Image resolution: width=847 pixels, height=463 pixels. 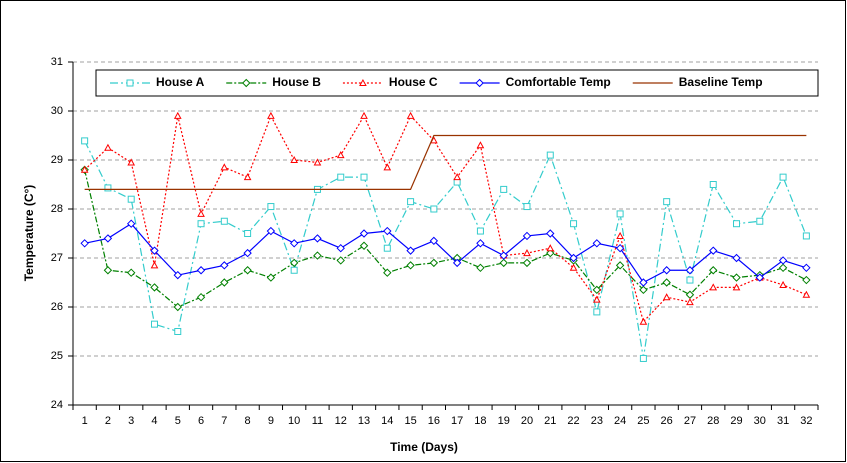 I want to click on x-tick-label: 26, so click(x=667, y=421).